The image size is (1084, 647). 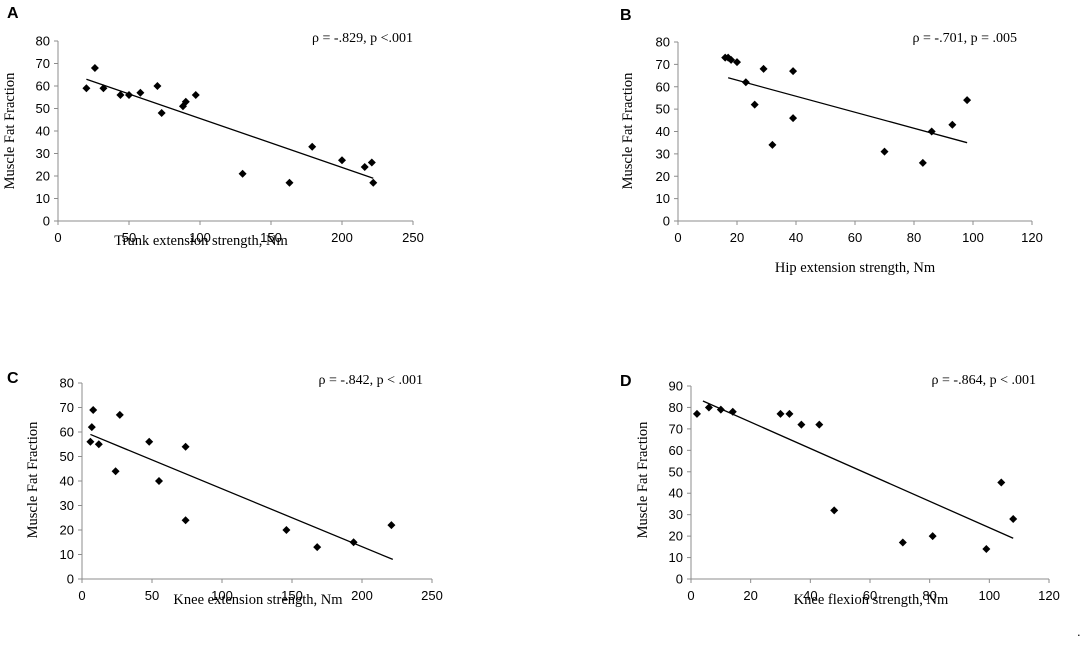 What do you see at coordinates (1079, 631) in the screenshot?
I see `trailing-period: .` at bounding box center [1079, 631].